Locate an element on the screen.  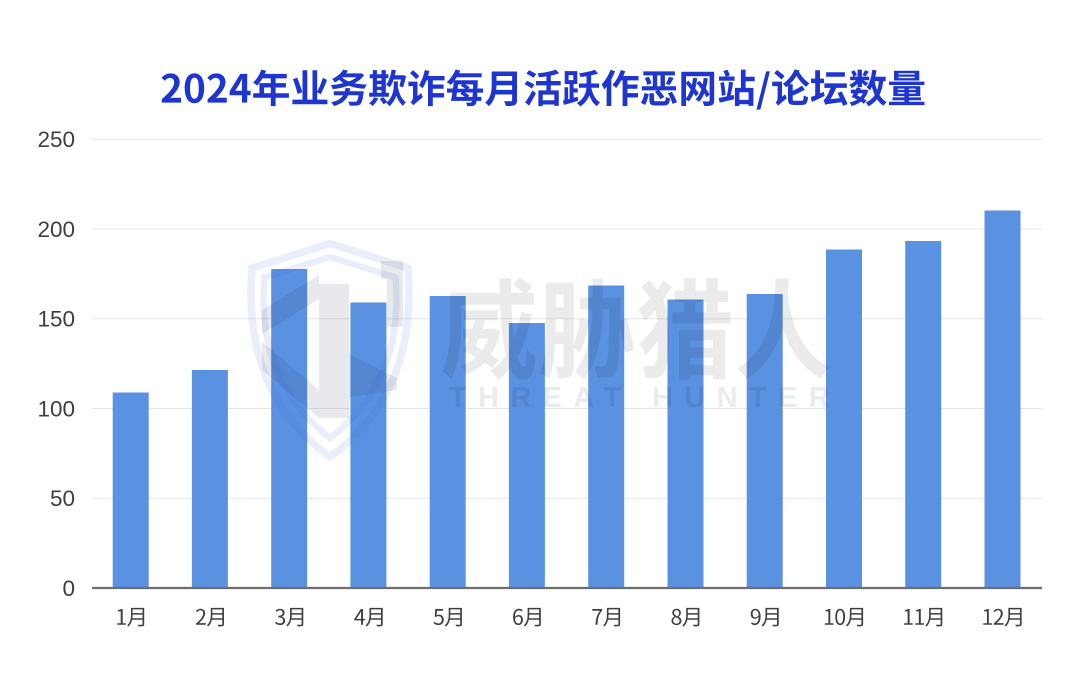
svg-text: 50 is located at coordinates (62, 498).